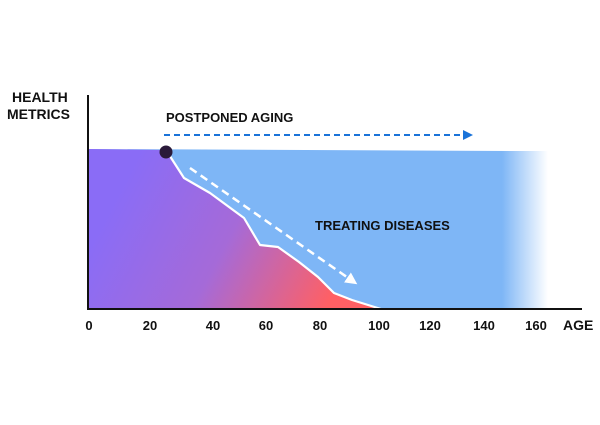  I want to click on x-axis-label: AGE, so click(578, 325).